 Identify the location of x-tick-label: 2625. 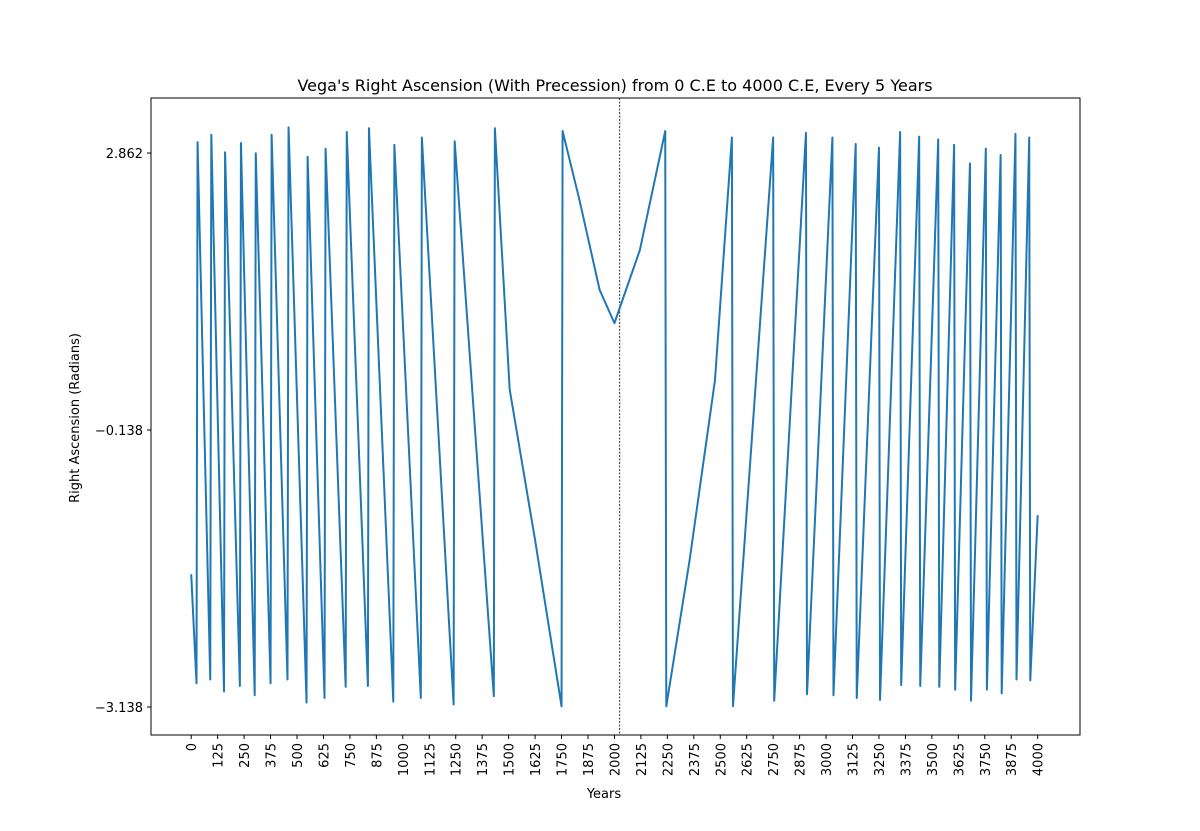
(748, 759).